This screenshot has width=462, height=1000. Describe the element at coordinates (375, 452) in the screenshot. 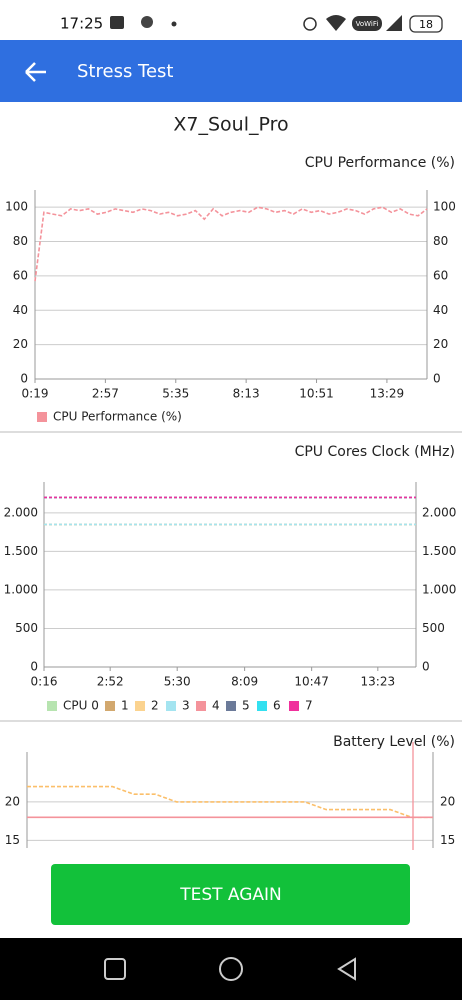

I see `chart-title: CPU Cores Clock (MHz)` at that location.